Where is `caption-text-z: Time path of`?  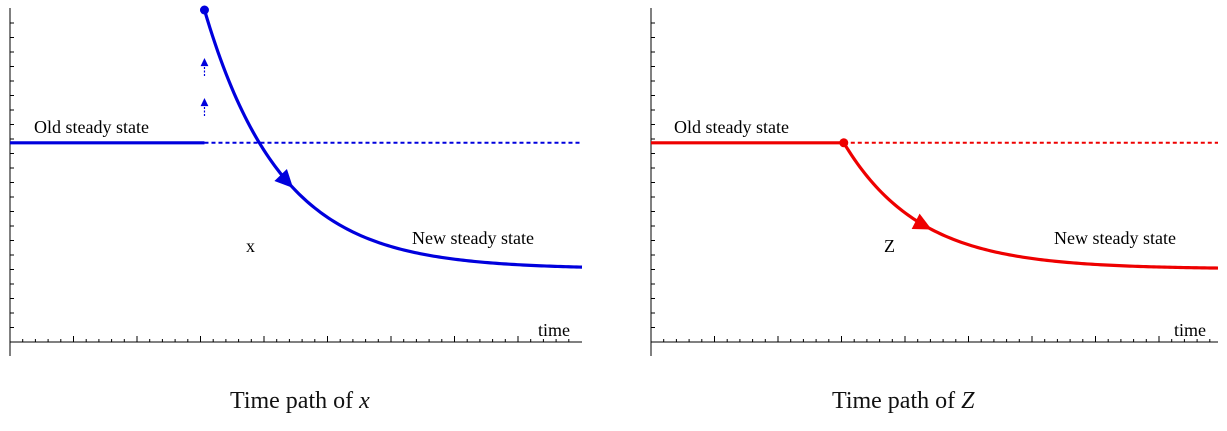 caption-text-z: Time path of is located at coordinates (897, 401).